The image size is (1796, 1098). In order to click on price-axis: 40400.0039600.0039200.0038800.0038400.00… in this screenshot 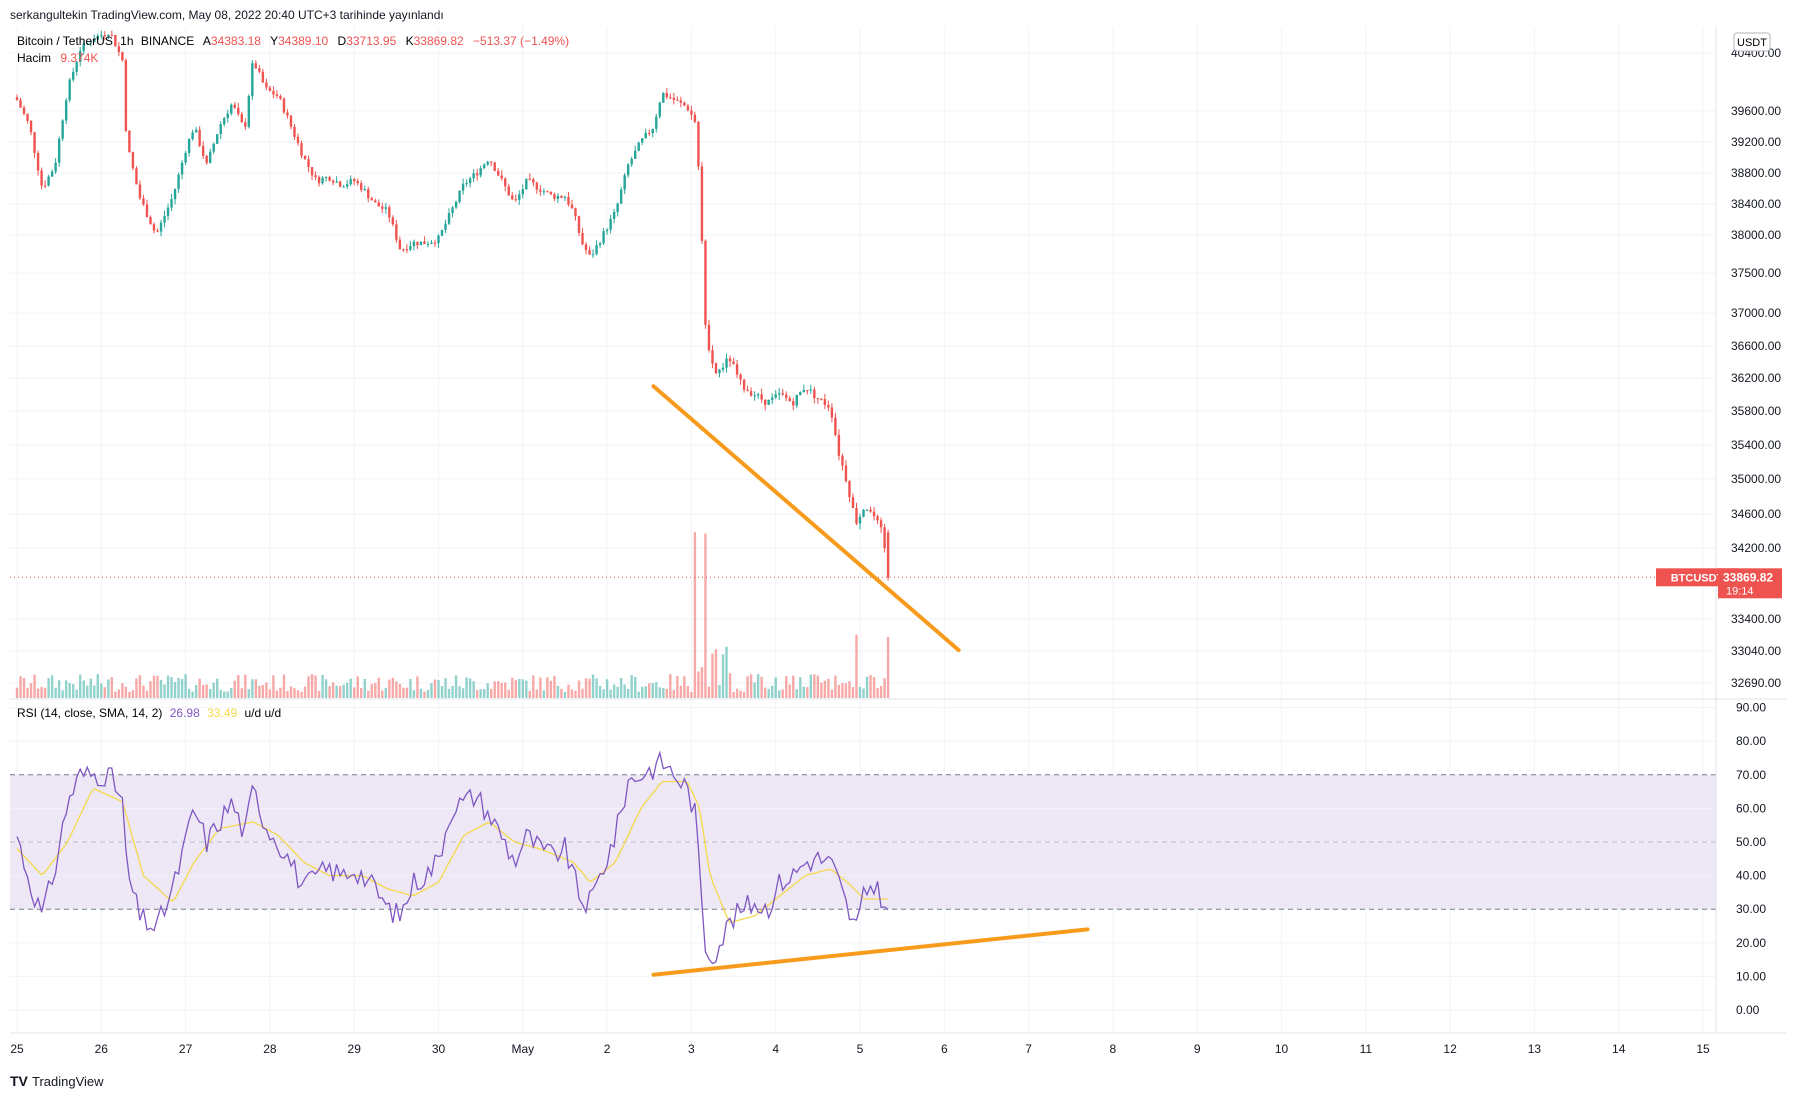, I will do `click(1756, 368)`.